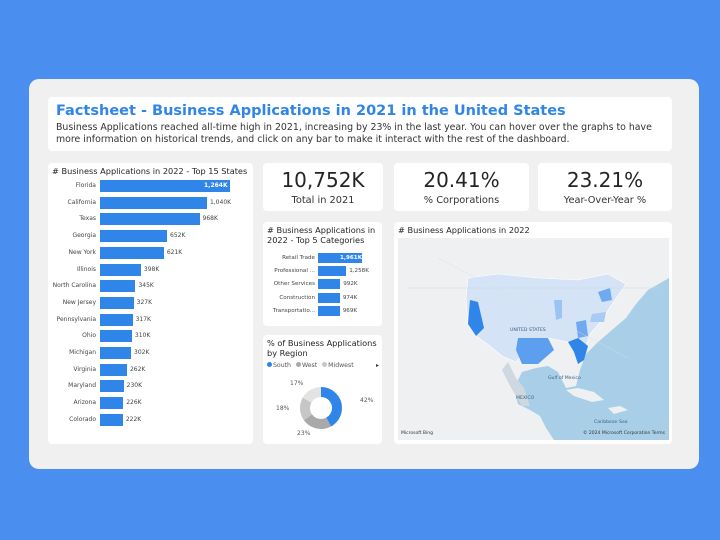 This screenshot has height=540, width=720. I want to click on bar-value-label: 1,258K, so click(359, 271).